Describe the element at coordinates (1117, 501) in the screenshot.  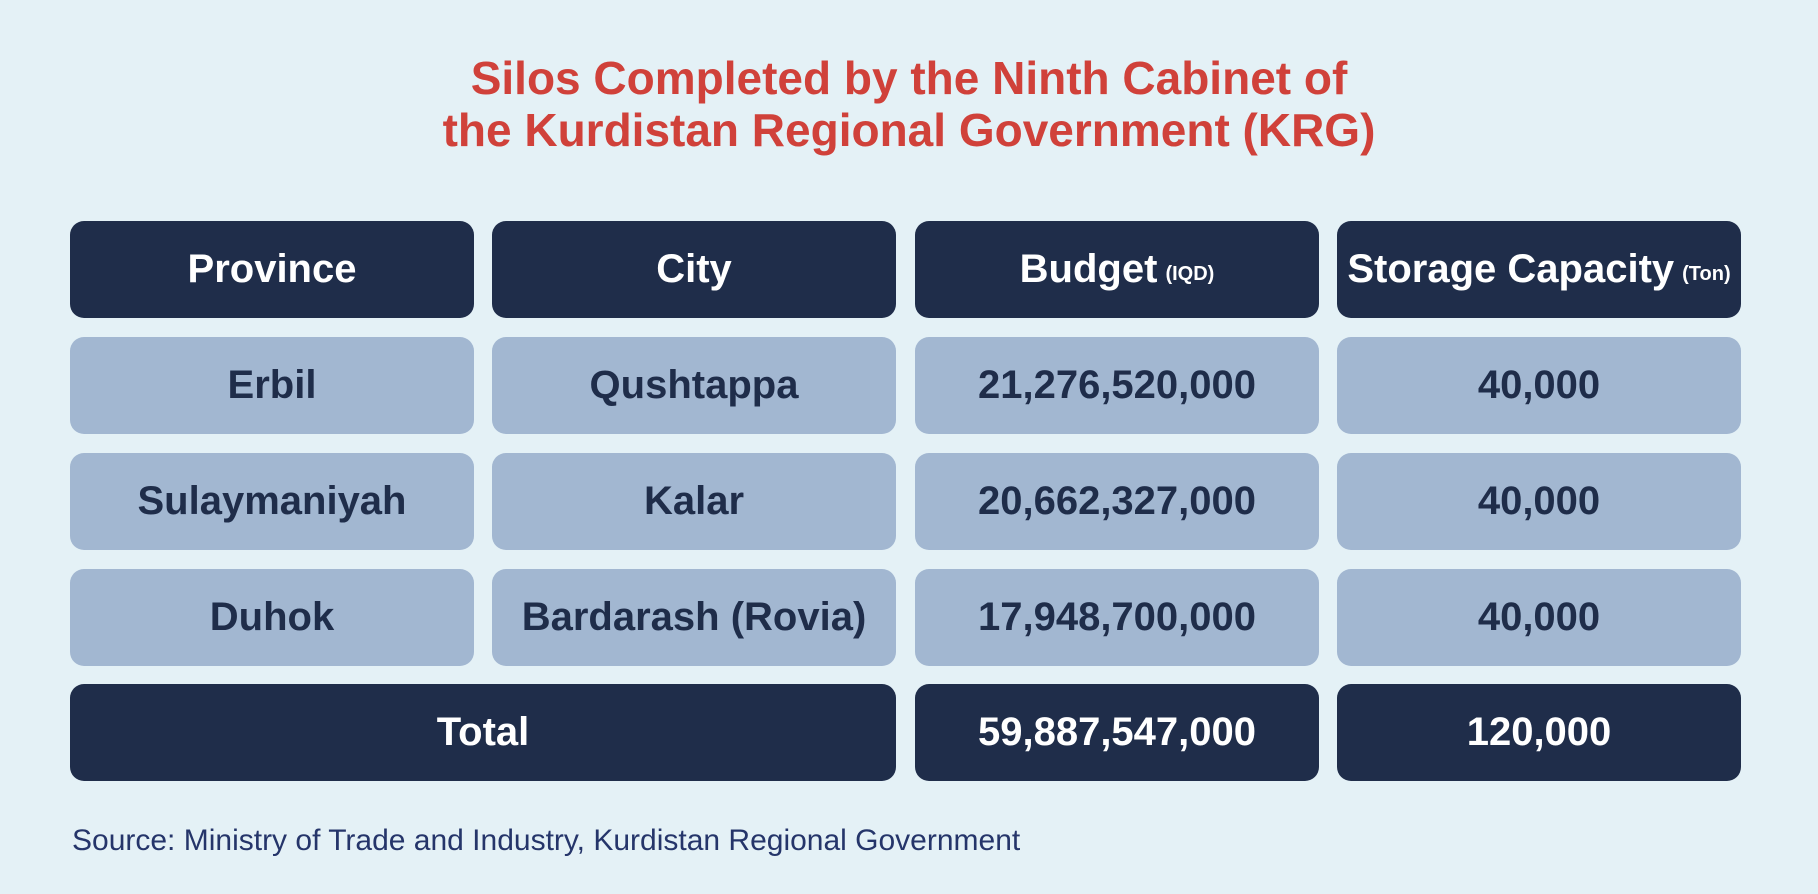
I see `table-cell: 20,662,327,000` at that location.